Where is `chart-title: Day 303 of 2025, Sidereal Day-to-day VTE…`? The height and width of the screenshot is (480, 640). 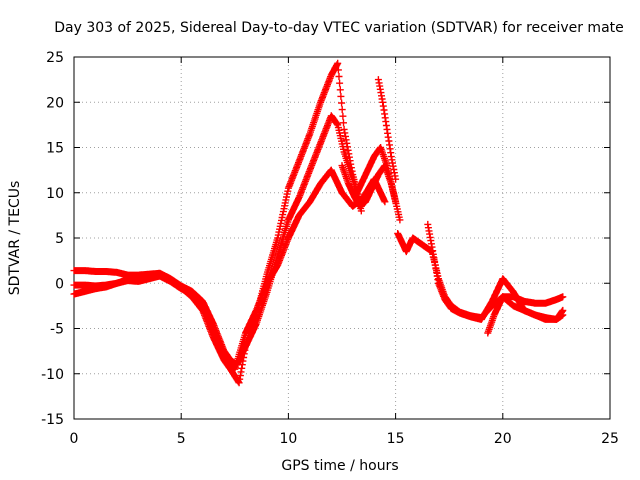
chart-title: Day 303 of 2025, Sidereal Day-to-day VTE… is located at coordinates (339, 28).